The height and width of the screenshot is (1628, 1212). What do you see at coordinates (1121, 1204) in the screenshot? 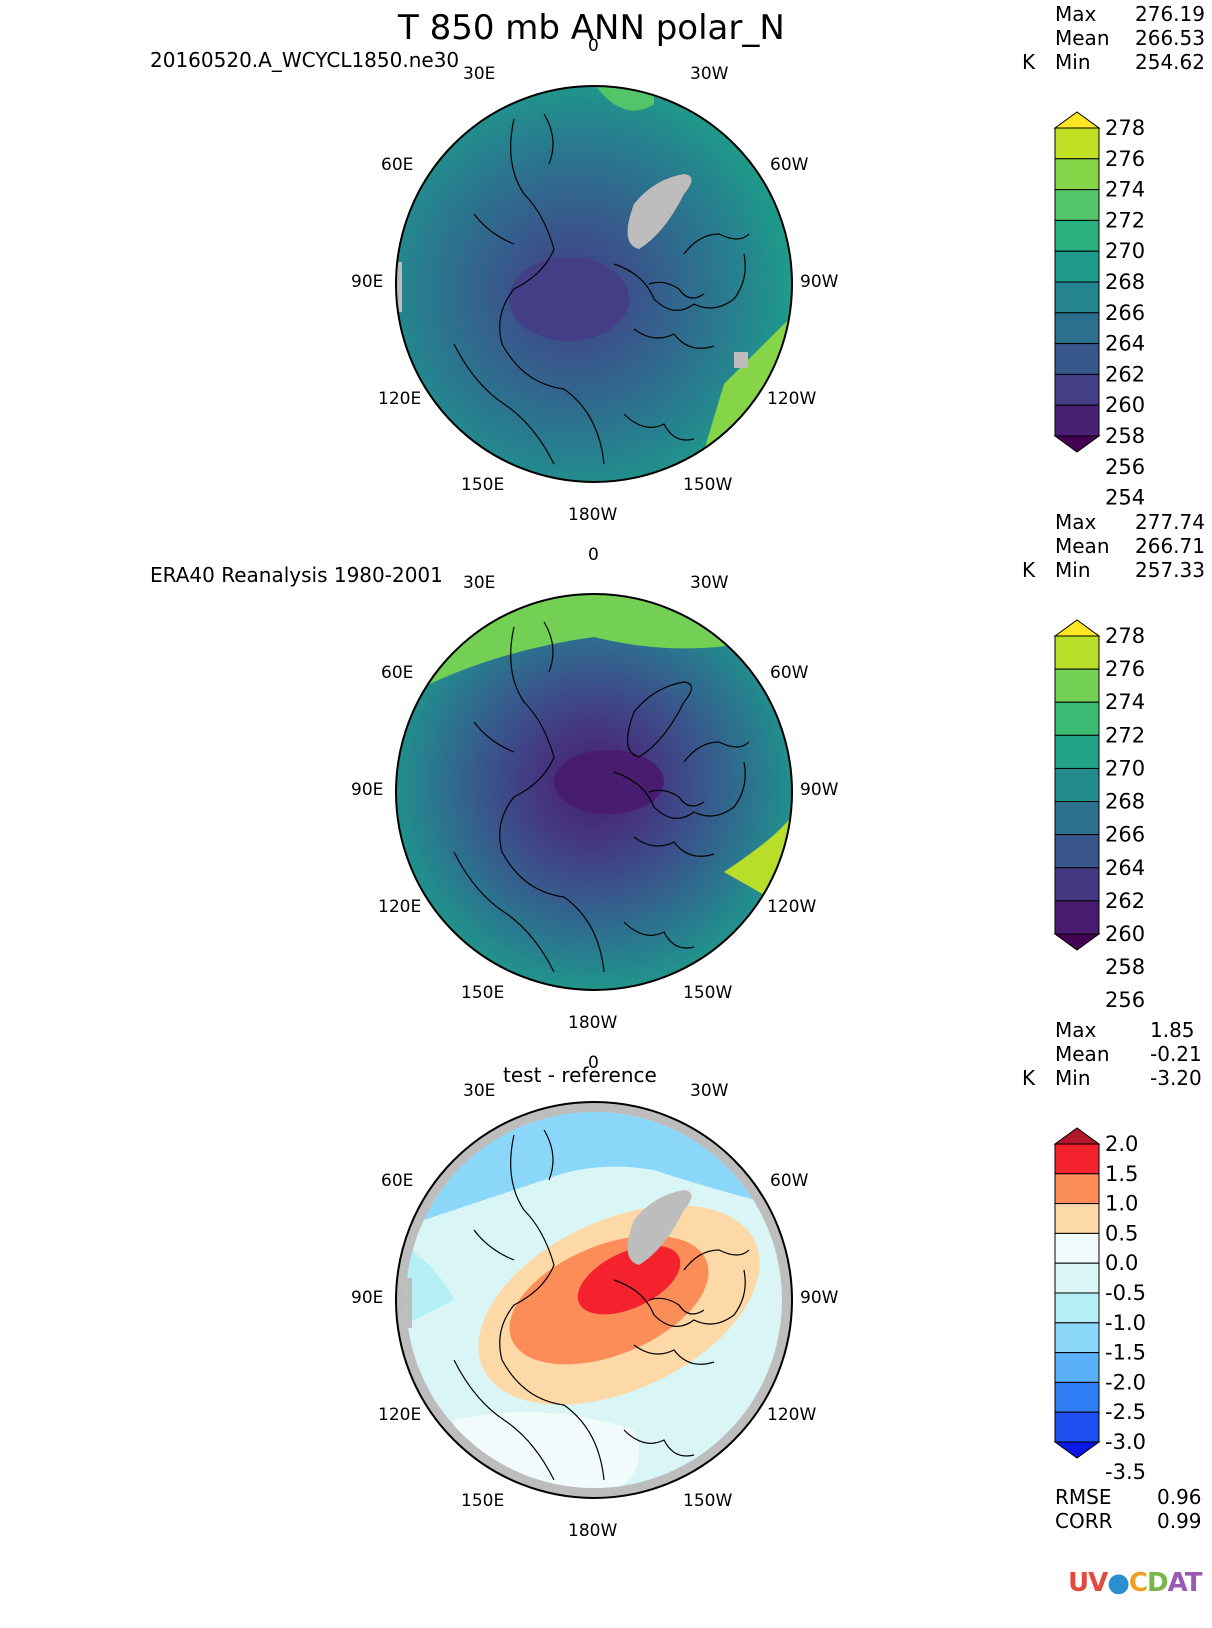
I see `colorbar-tick-label: 1.0` at bounding box center [1121, 1204].